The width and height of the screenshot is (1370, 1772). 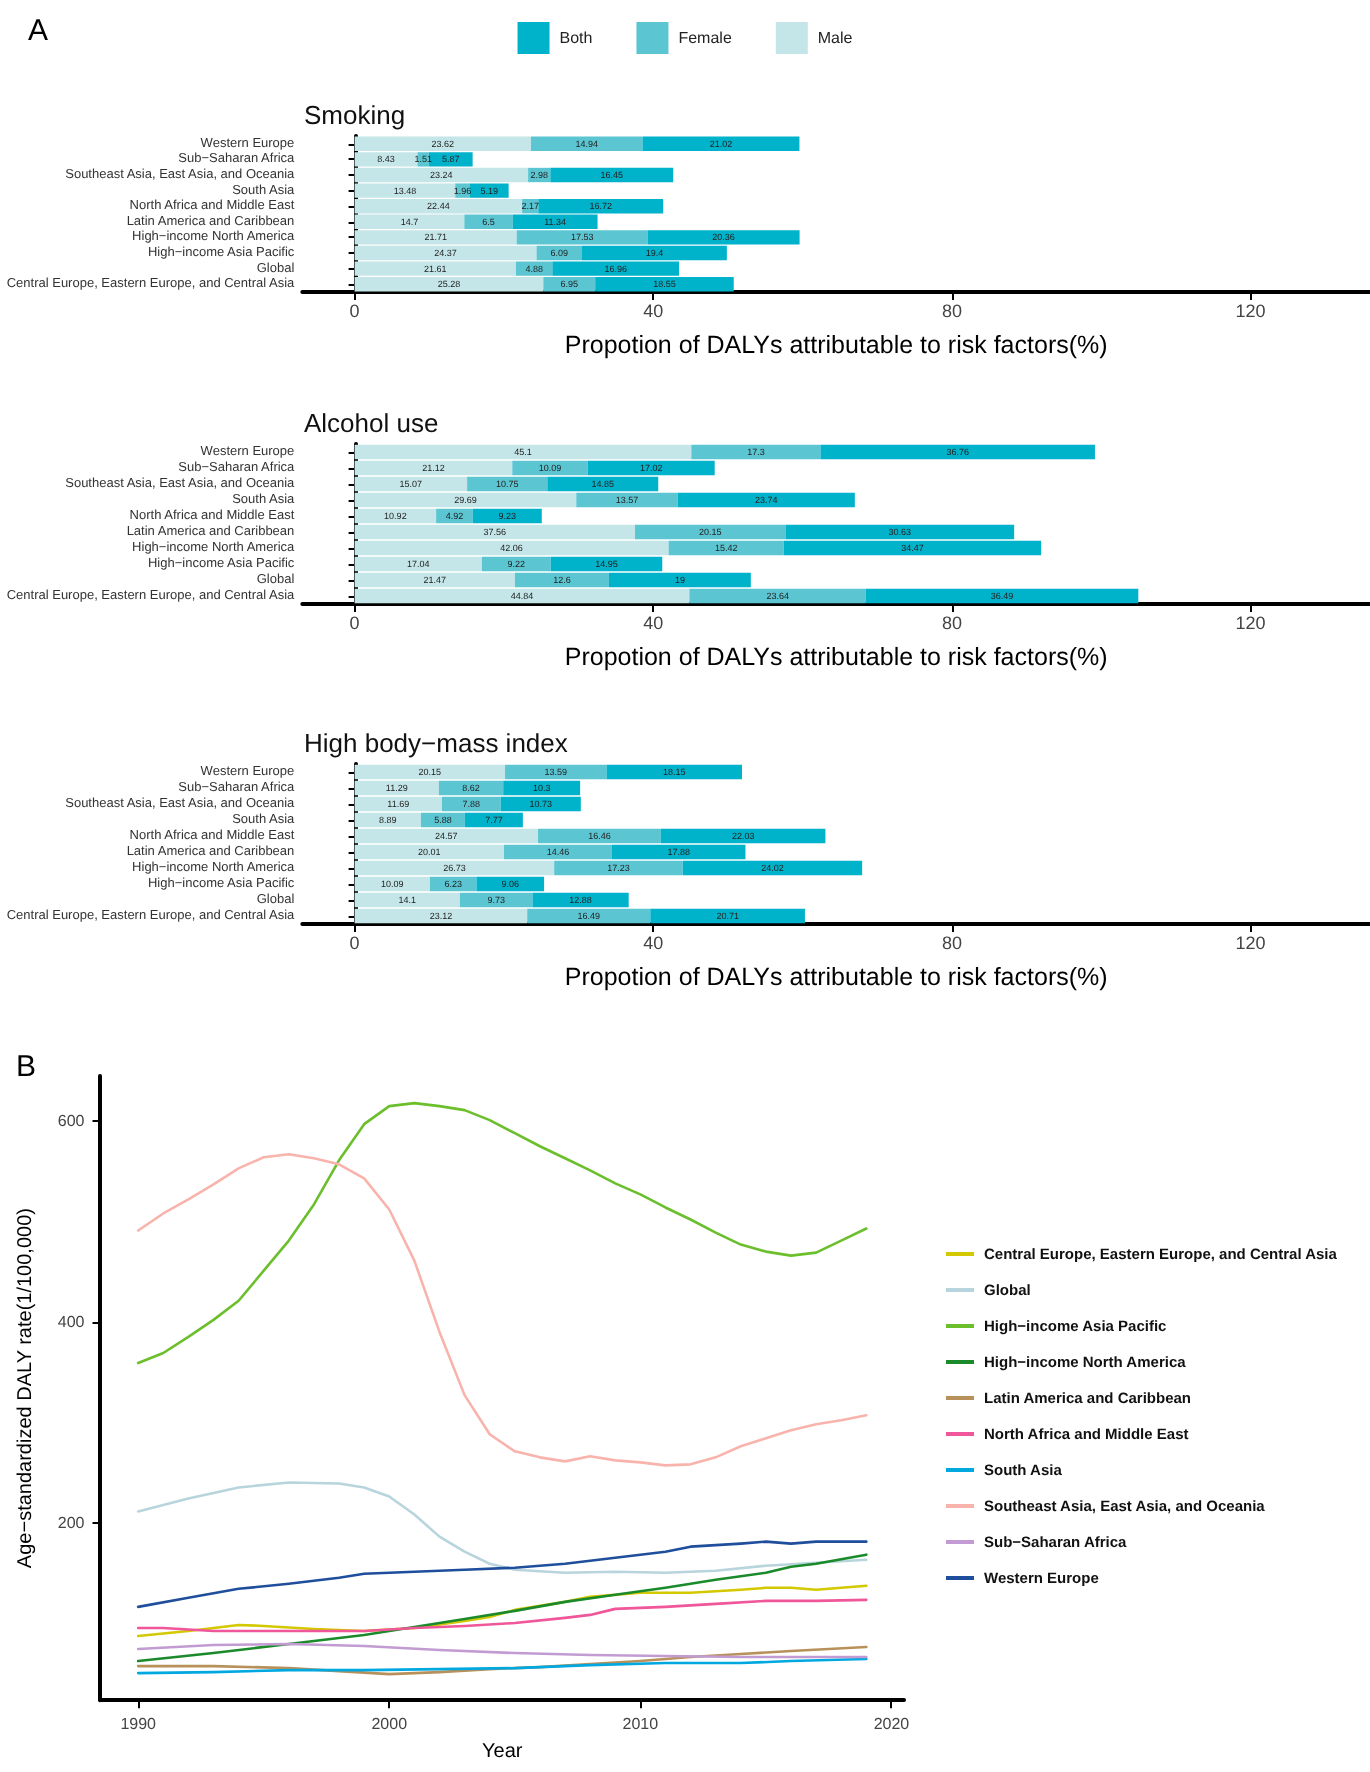 I want to click on legend-label: Female, so click(x=705, y=38).